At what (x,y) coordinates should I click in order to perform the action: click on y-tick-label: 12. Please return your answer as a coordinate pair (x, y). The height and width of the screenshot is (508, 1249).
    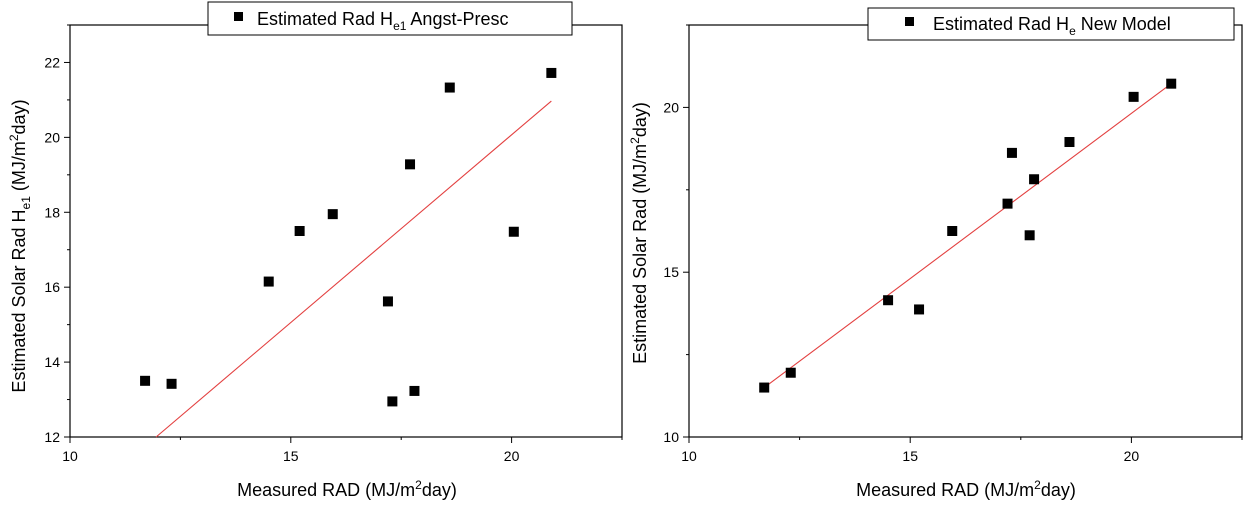
    Looking at the image, I should click on (52, 437).